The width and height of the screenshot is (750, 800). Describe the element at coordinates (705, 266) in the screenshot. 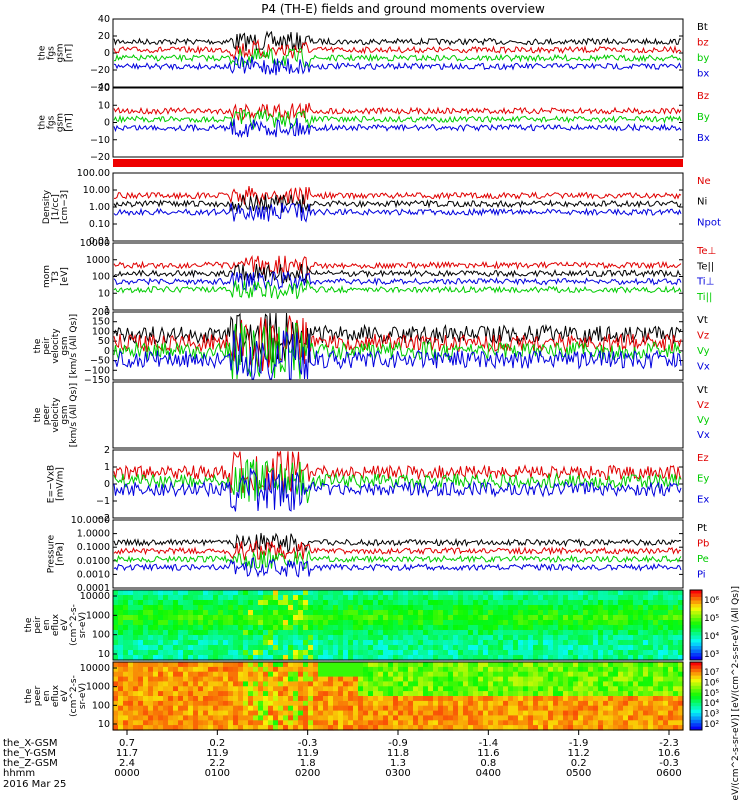

I see `legend-Te||: Te||` at that location.